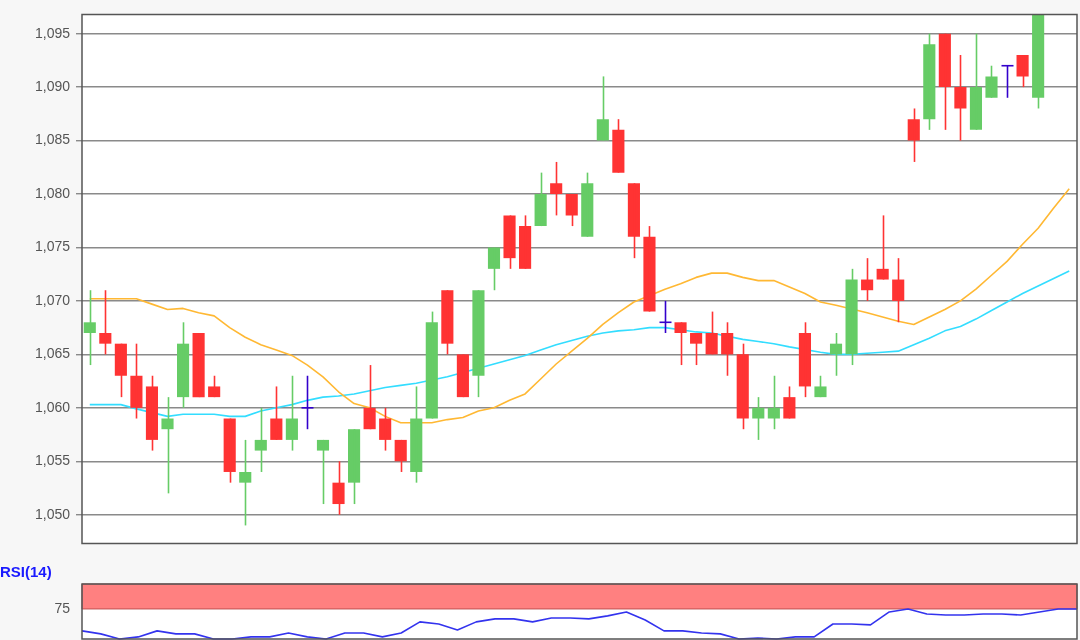 This screenshot has width=1080, height=640. I want to click on y-tick-label: 1,080, so click(52, 192).